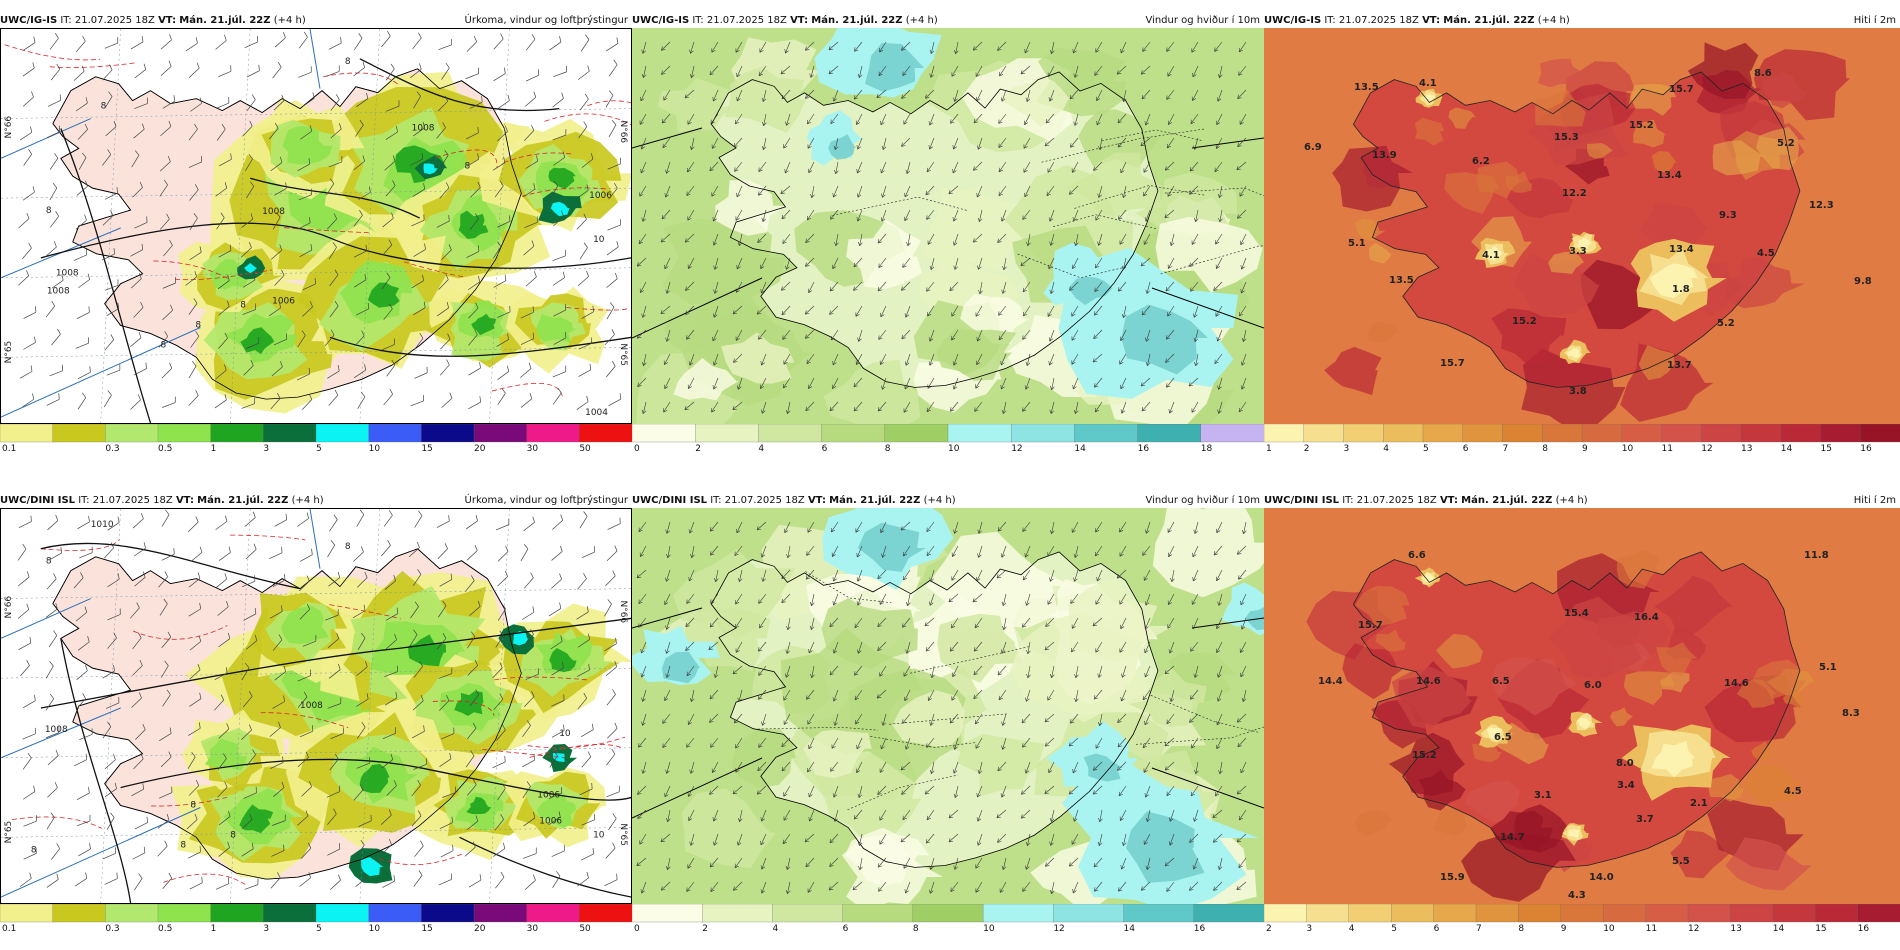 The image size is (1900, 950). I want to click on it-value: 21.07.2025 18Z, so click(114, 20).